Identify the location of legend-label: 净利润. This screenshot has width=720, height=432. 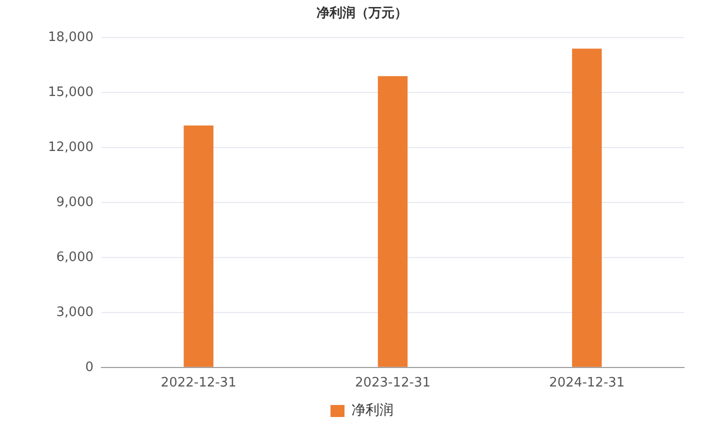
(373, 410).